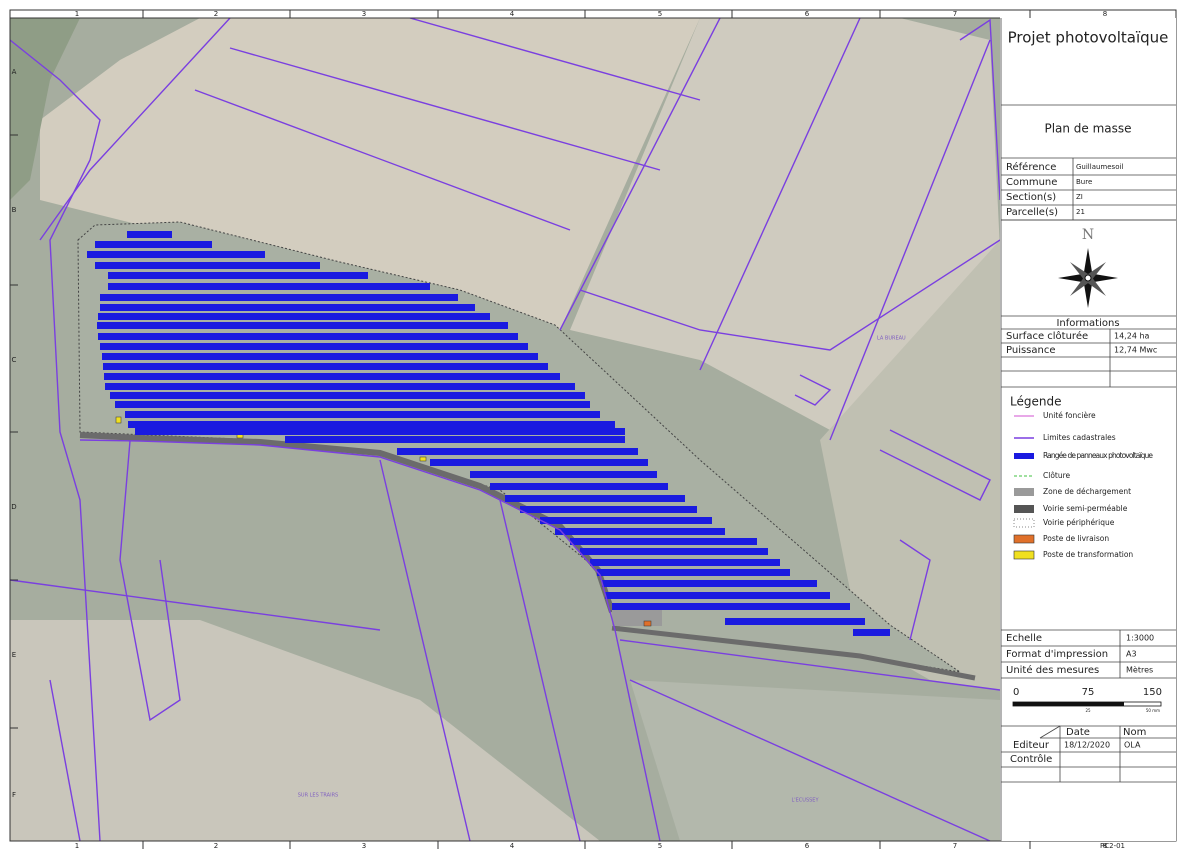 This screenshot has width=1186, height=855. What do you see at coordinates (14, 72) in the screenshot?
I see `row-label: A` at bounding box center [14, 72].